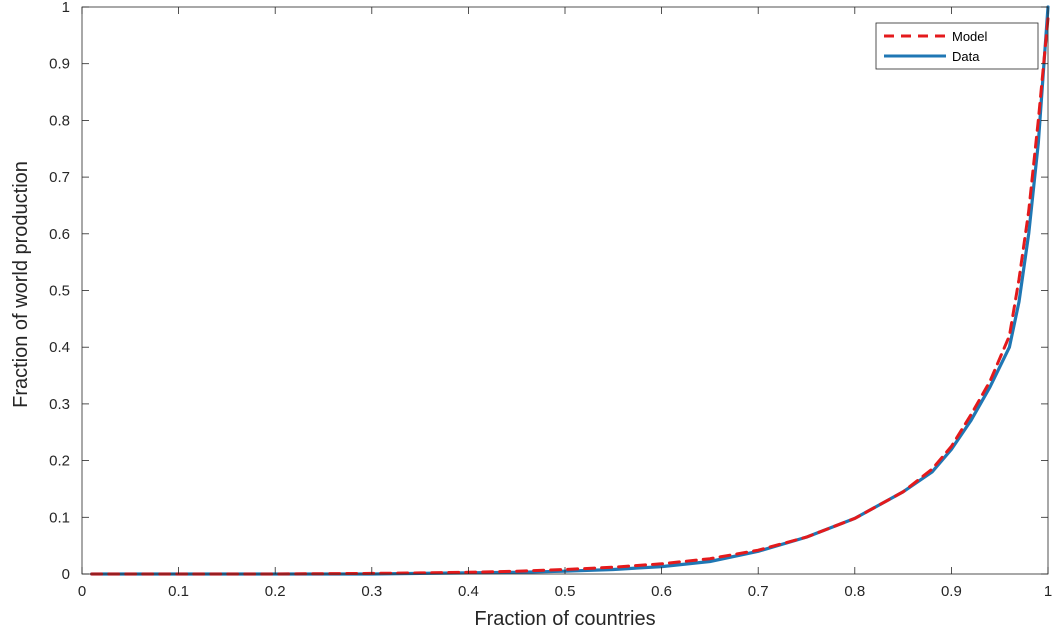  Describe the element at coordinates (21, 284) in the screenshot. I see `y-axis-title: Fraction of world production` at that location.